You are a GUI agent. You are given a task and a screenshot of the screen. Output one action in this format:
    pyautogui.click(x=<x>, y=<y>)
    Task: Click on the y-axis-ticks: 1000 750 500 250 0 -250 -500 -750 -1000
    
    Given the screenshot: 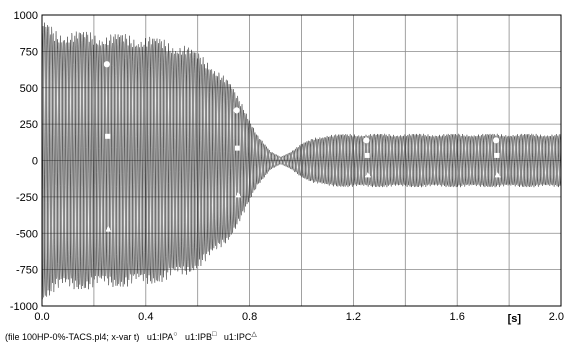 What is the action you would take?
    pyautogui.click(x=24, y=161)
    